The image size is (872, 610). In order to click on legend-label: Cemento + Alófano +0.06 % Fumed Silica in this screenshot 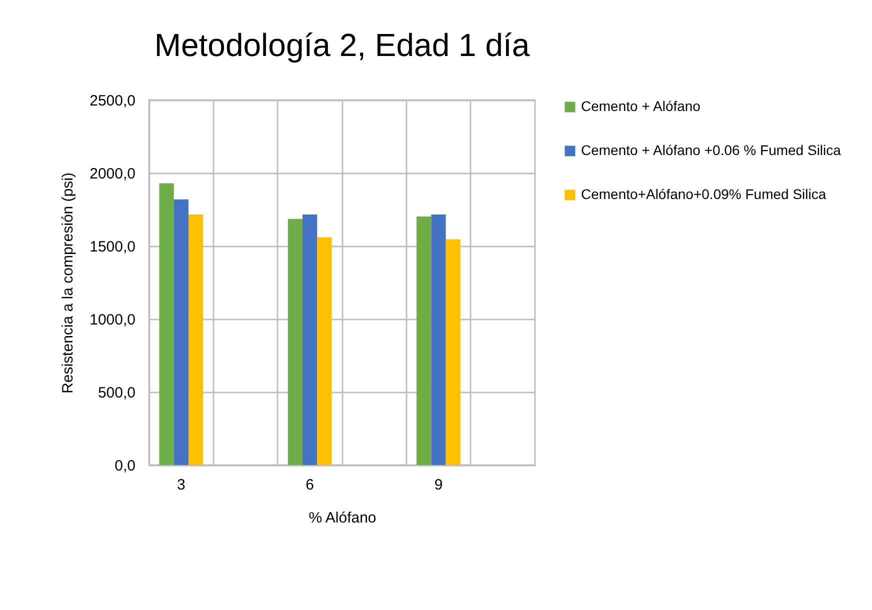, I will do `click(711, 150)`.